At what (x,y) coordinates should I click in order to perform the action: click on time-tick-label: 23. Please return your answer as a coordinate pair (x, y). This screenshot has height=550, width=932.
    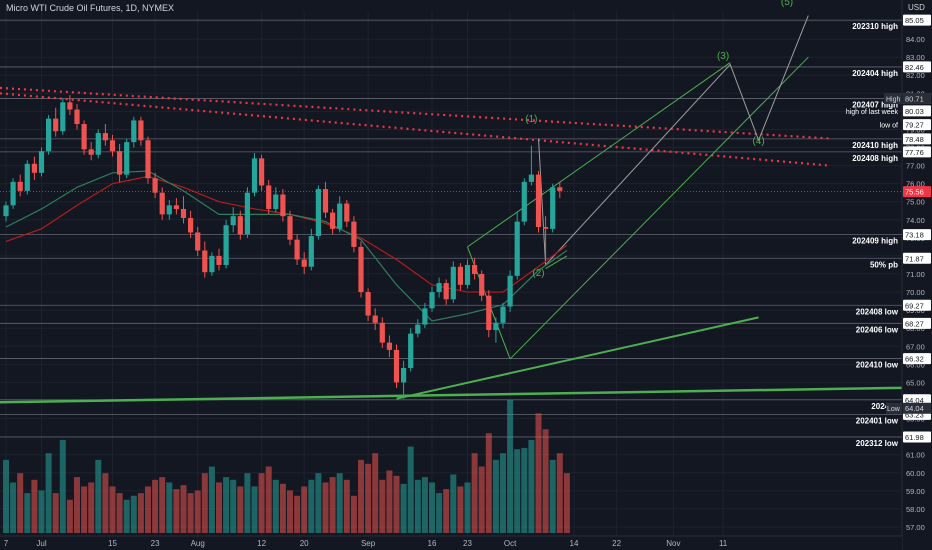
    Looking at the image, I should click on (467, 543).